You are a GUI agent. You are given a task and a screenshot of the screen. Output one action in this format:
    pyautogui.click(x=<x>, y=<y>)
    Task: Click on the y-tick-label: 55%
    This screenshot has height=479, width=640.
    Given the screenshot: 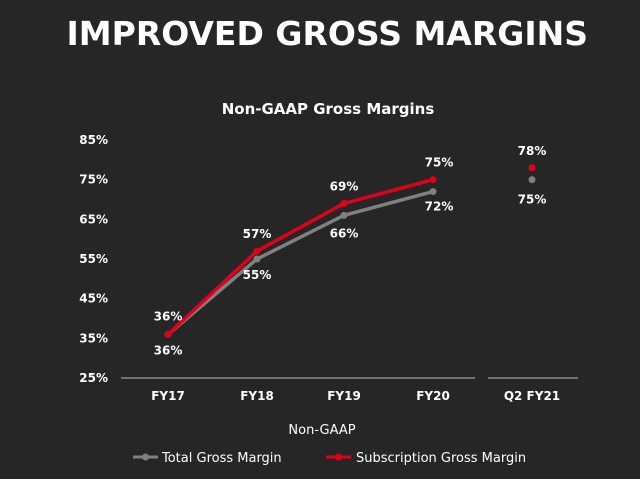 What is the action you would take?
    pyautogui.click(x=93, y=259)
    